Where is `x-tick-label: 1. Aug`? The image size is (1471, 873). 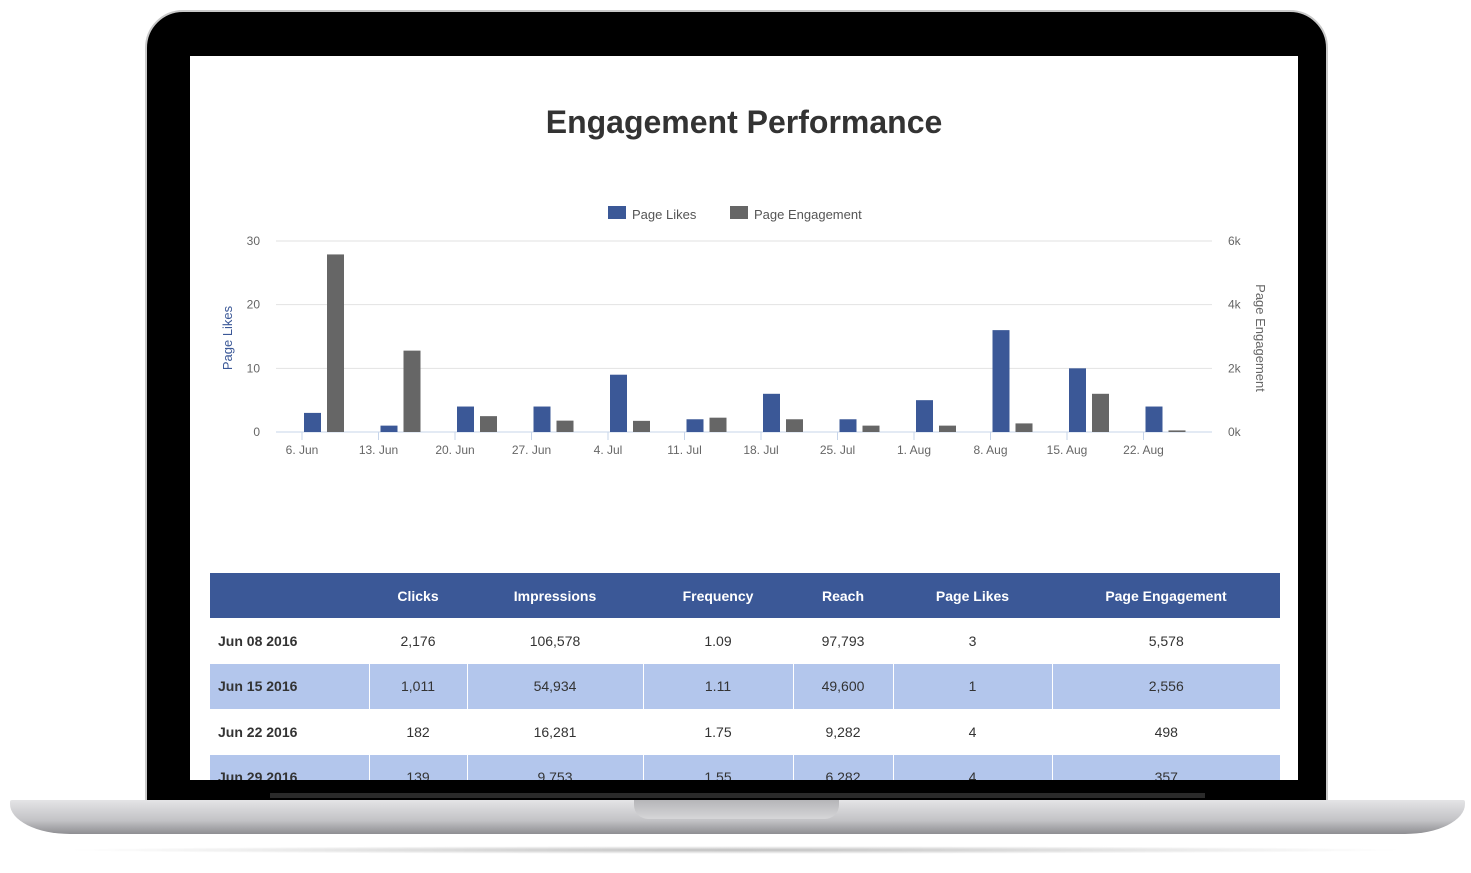 x-tick-label: 1. Aug is located at coordinates (914, 450).